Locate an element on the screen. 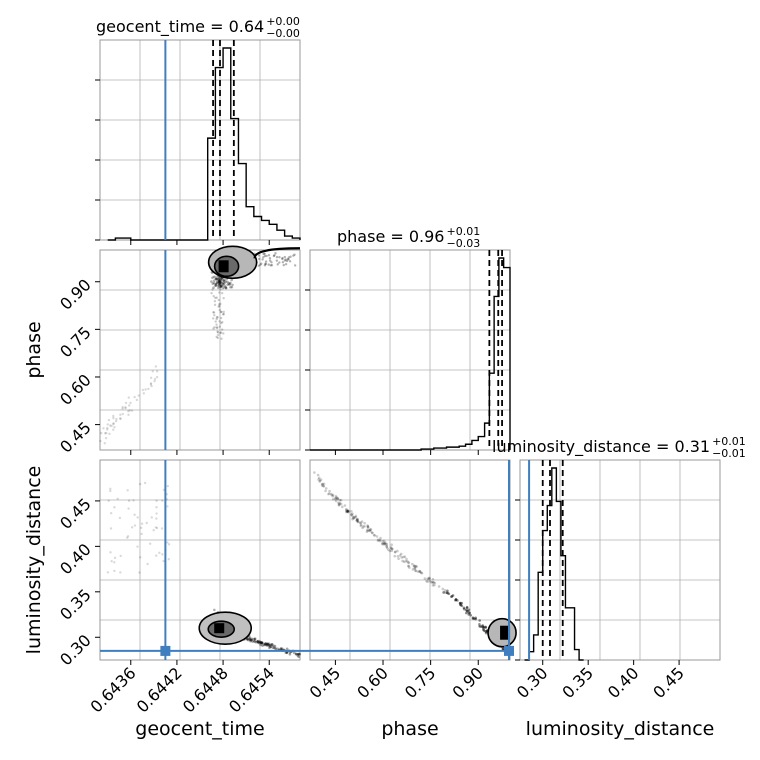 This screenshot has height=760, width=760. scatter-phase-vs-geocent-time is located at coordinates (200, 345).